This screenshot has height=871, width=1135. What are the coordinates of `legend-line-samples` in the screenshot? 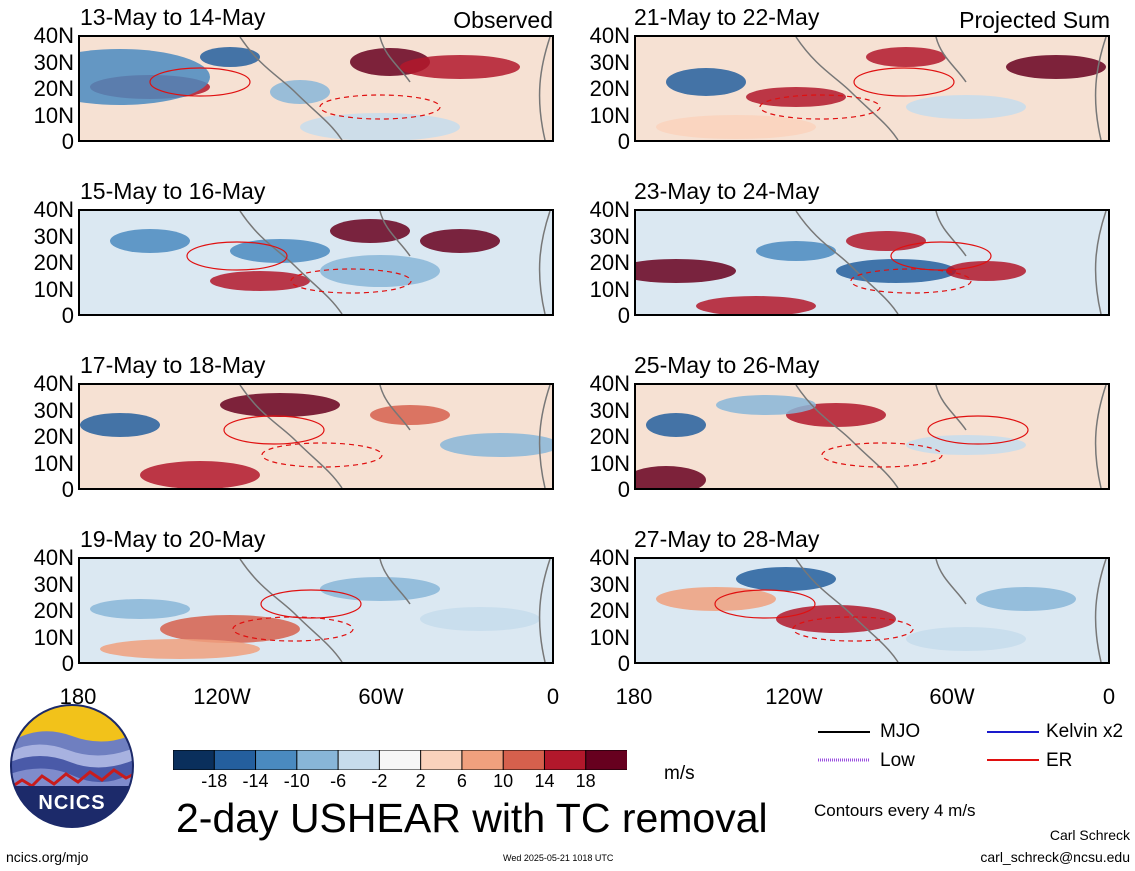 It's located at (844, 746).